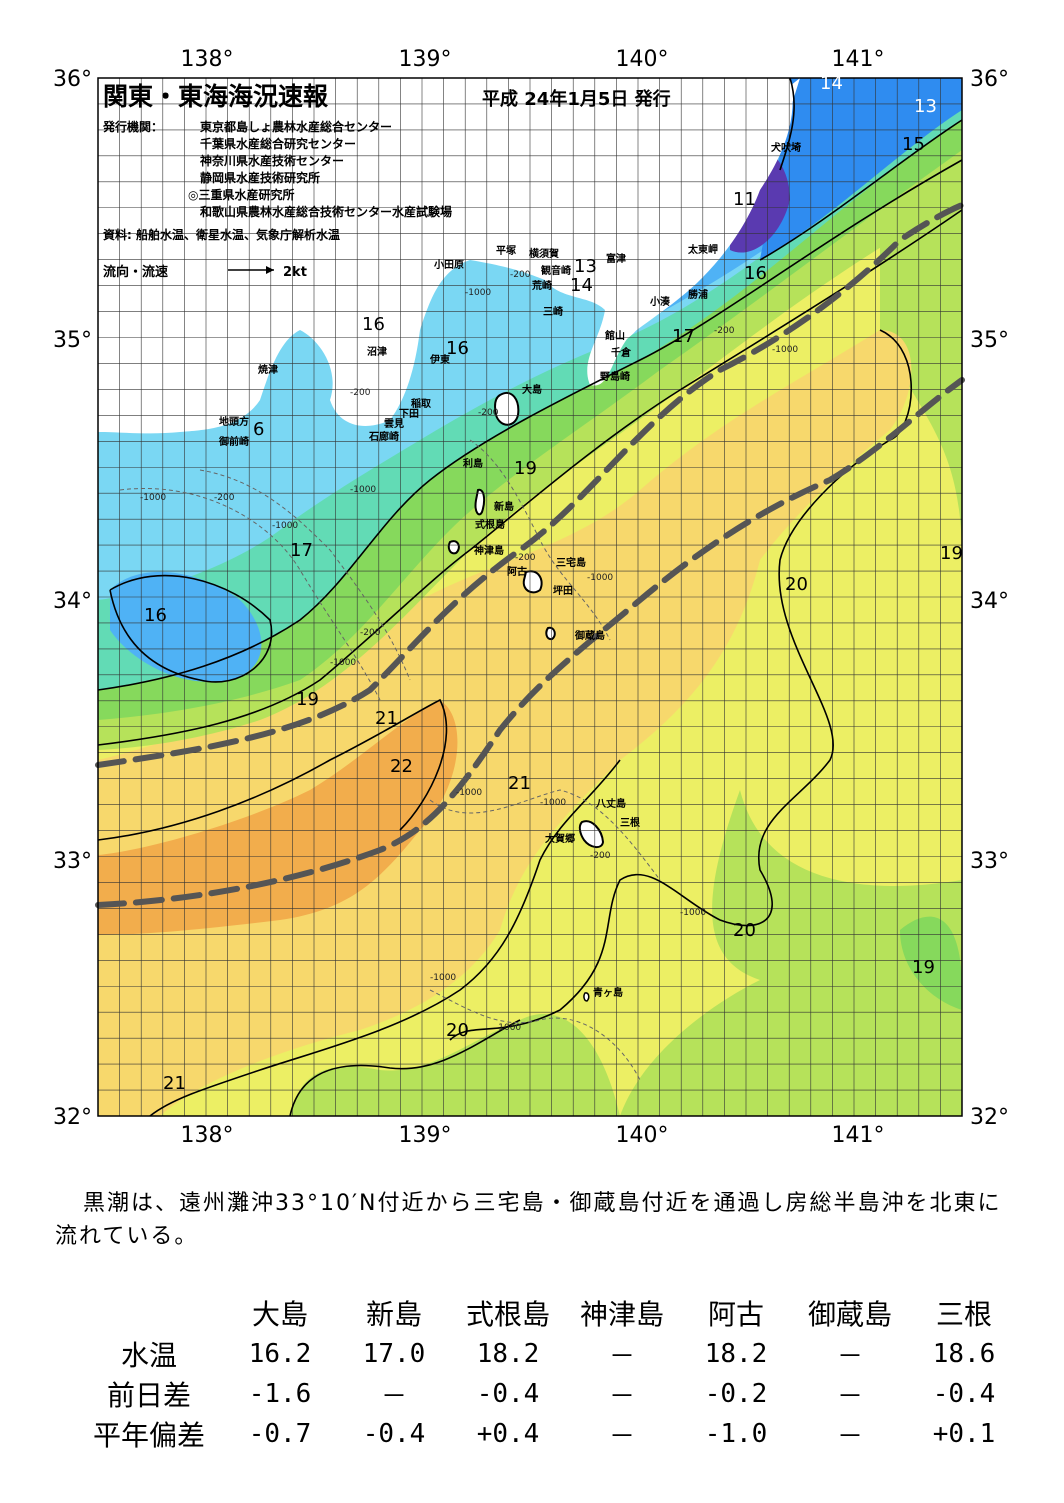 This screenshot has height=1503, width=1064. What do you see at coordinates (383, 436) in the screenshot?
I see `place-irozaki: 石廊崎` at bounding box center [383, 436].